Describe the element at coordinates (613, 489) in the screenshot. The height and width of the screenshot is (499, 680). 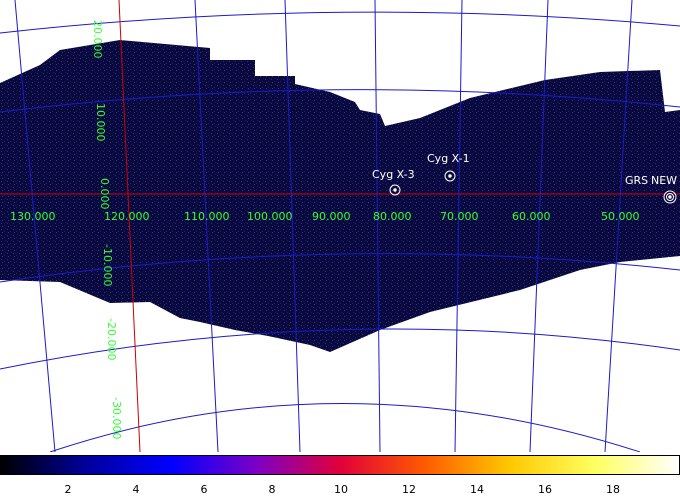
I see `colorbar-tick-18: 18` at that location.